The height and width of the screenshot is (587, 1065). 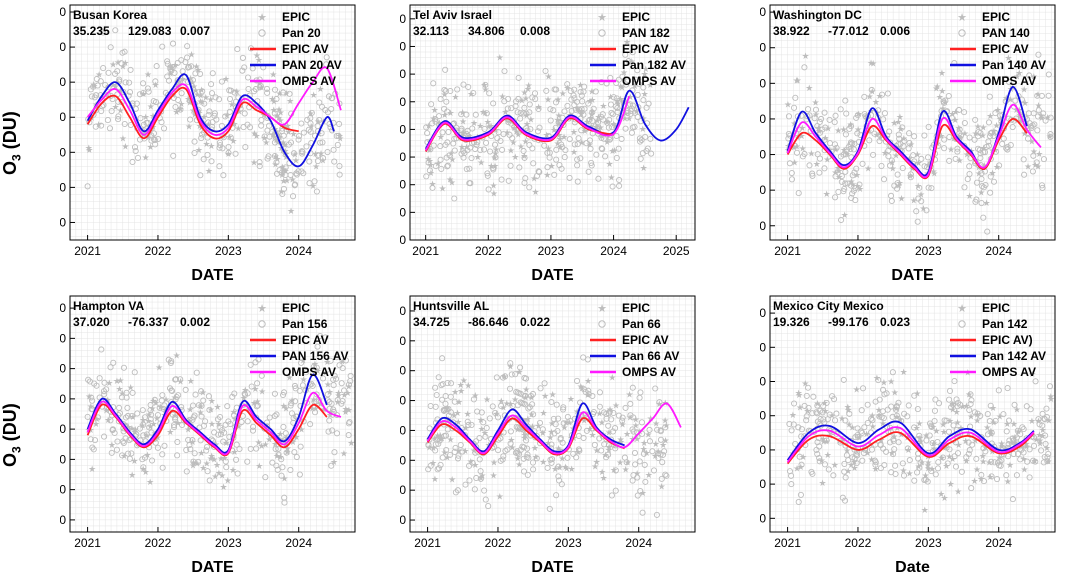 What do you see at coordinates (150, 31) in the screenshot?
I see `station-lon: 129.083` at bounding box center [150, 31].